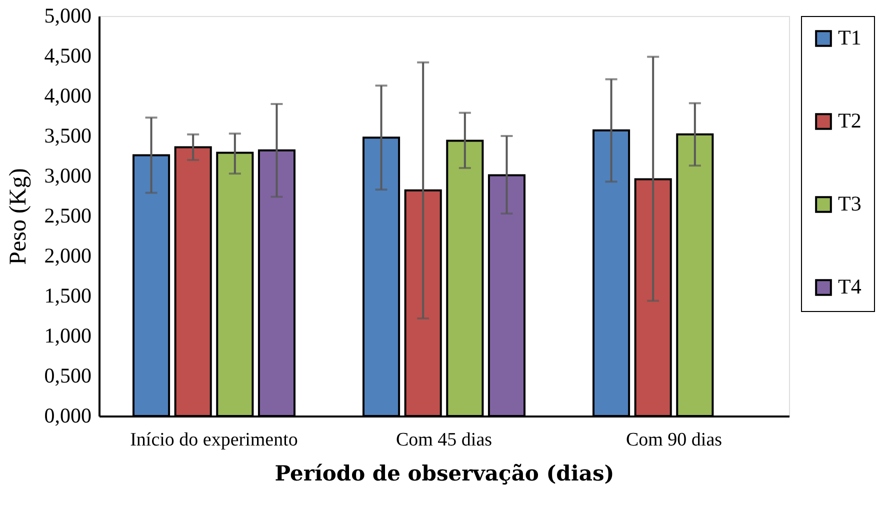  What do you see at coordinates (850, 204) in the screenshot?
I see `legend-label: T3` at bounding box center [850, 204].